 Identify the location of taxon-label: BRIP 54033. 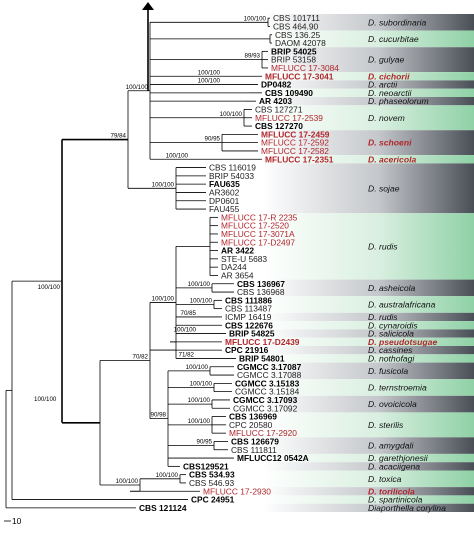
(231, 176).